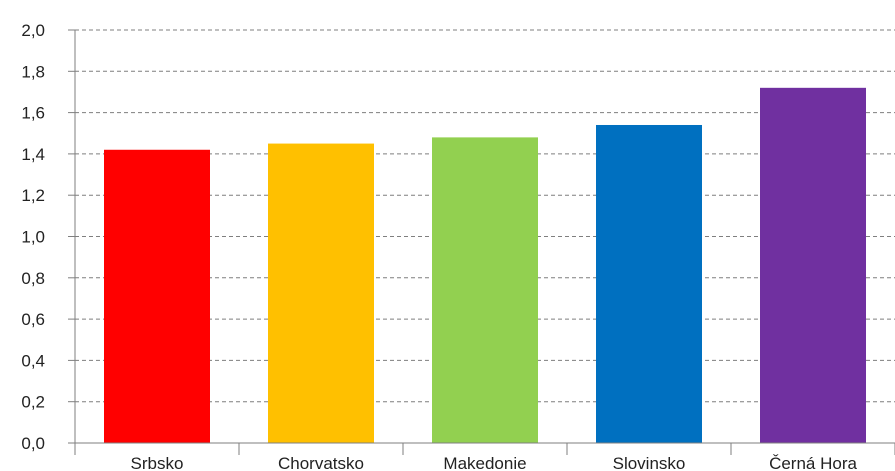 This screenshot has width=895, height=471. What do you see at coordinates (33, 402) in the screenshot?
I see `y-tick-label: 0,2` at bounding box center [33, 402].